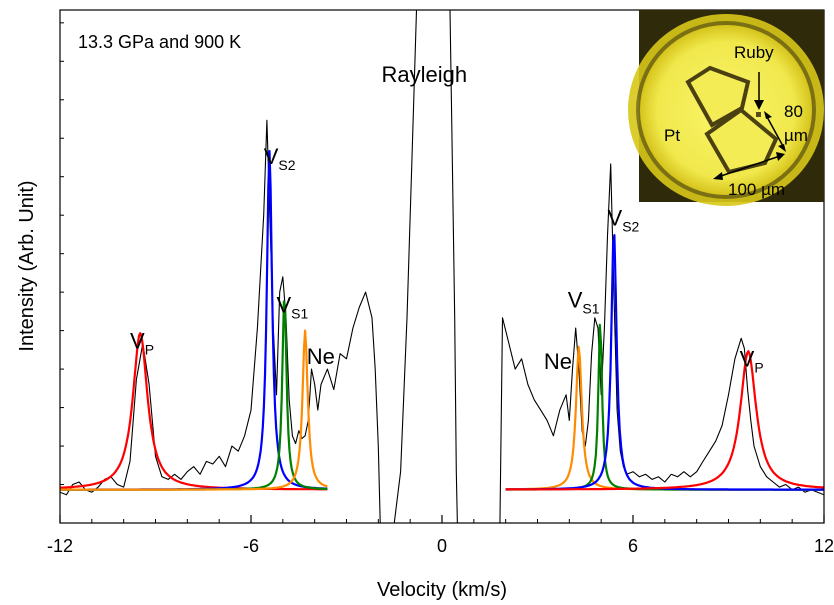 This screenshot has width=834, height=605. What do you see at coordinates (718, 176) in the screenshot?
I see `inset-length-arrowhead-left` at bounding box center [718, 176].